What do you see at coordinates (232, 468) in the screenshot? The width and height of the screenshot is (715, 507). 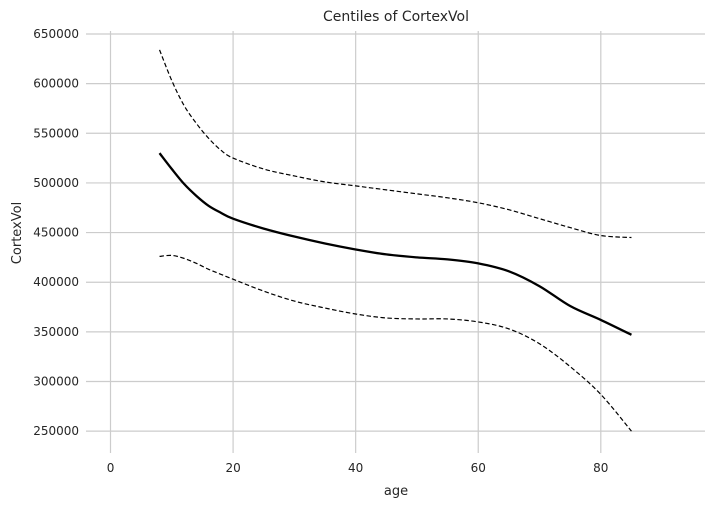 I see `x-tick-label: 20` at bounding box center [232, 468].